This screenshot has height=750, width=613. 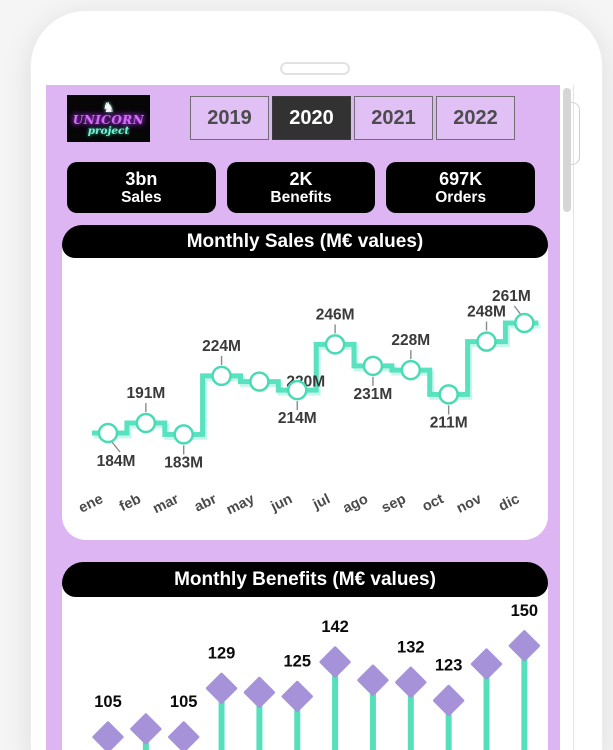 What do you see at coordinates (373, 394) in the screenshot?
I see `sales-value-label: 231M` at bounding box center [373, 394].